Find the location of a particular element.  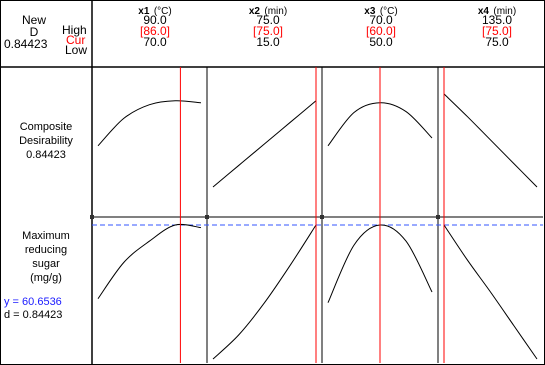

factor-name: x3 (°C) is located at coordinates (381, 10).